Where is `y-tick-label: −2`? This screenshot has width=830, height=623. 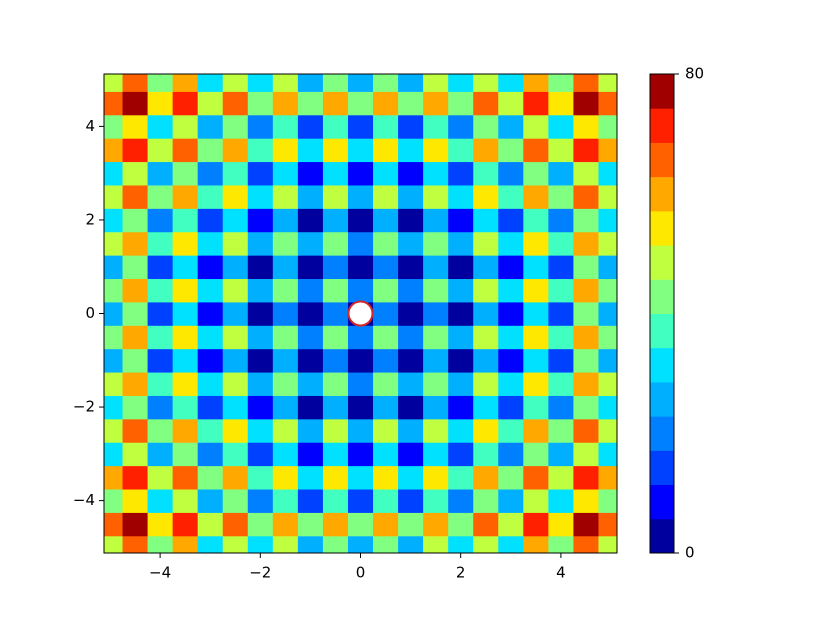
y-tick-label: −2 is located at coordinates (84, 407).